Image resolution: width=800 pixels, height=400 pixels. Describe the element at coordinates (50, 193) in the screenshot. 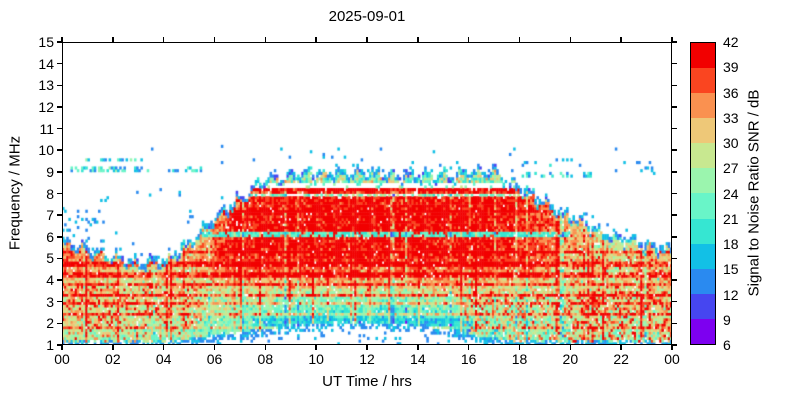

I see `y-tick-label: 8` at that location.